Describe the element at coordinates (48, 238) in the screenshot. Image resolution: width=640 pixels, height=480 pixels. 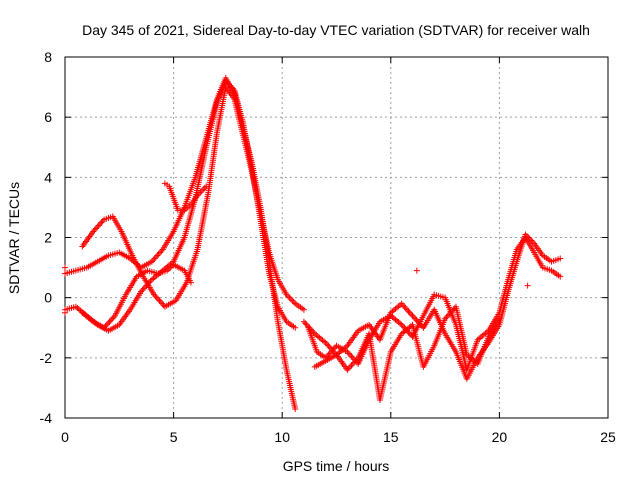
I see `y-tick-label: 2` at that location.